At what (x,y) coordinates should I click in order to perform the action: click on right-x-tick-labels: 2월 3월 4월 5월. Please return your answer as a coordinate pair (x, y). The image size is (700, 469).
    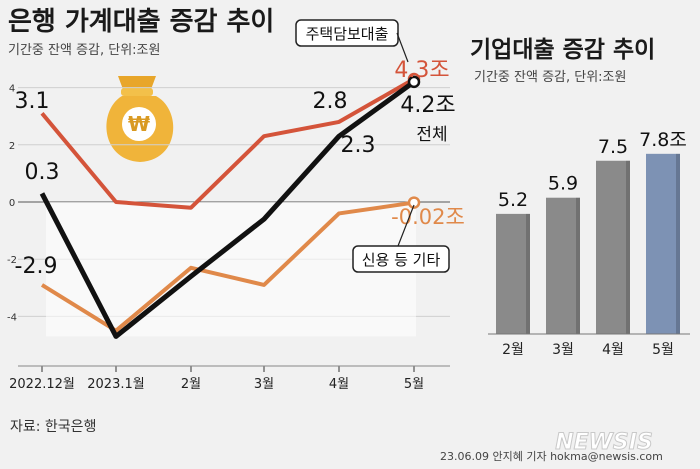
    Looking at the image, I should click on (588, 350).